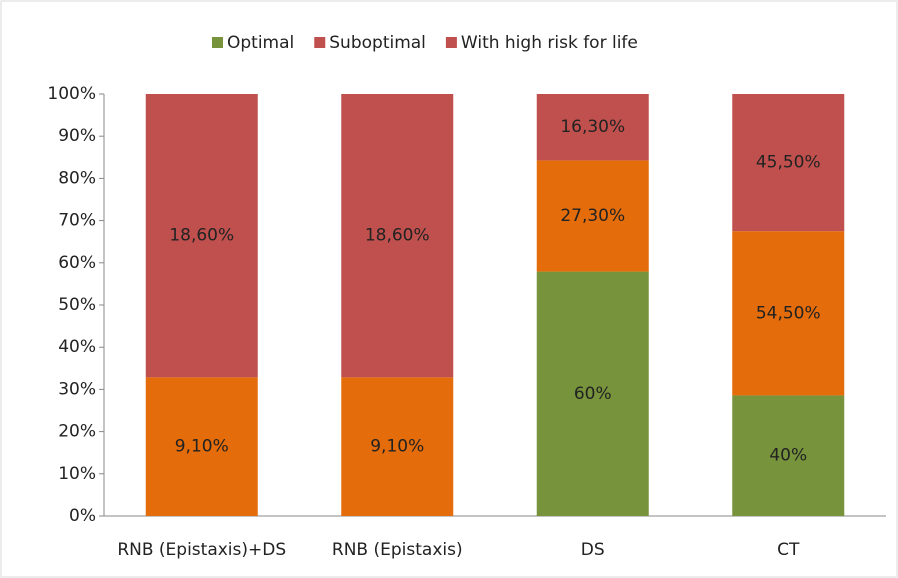 The image size is (898, 578). What do you see at coordinates (260, 43) in the screenshot?
I see `legend-label: Optimal` at bounding box center [260, 43].